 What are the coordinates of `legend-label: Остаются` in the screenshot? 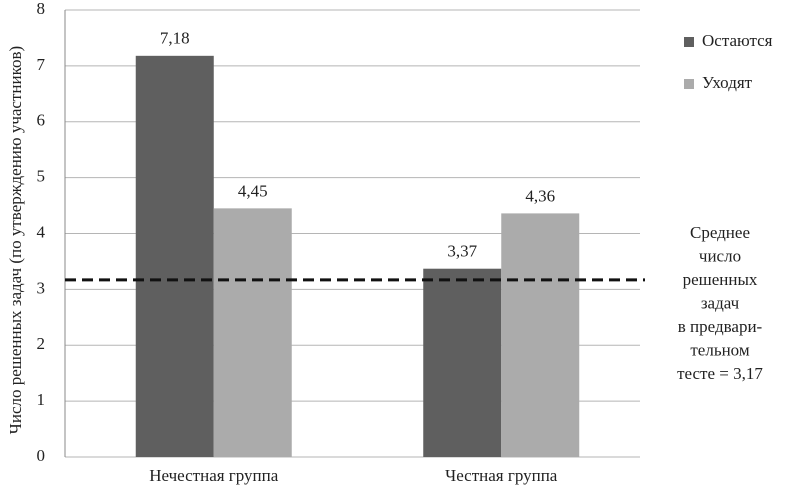 It's located at (737, 40).